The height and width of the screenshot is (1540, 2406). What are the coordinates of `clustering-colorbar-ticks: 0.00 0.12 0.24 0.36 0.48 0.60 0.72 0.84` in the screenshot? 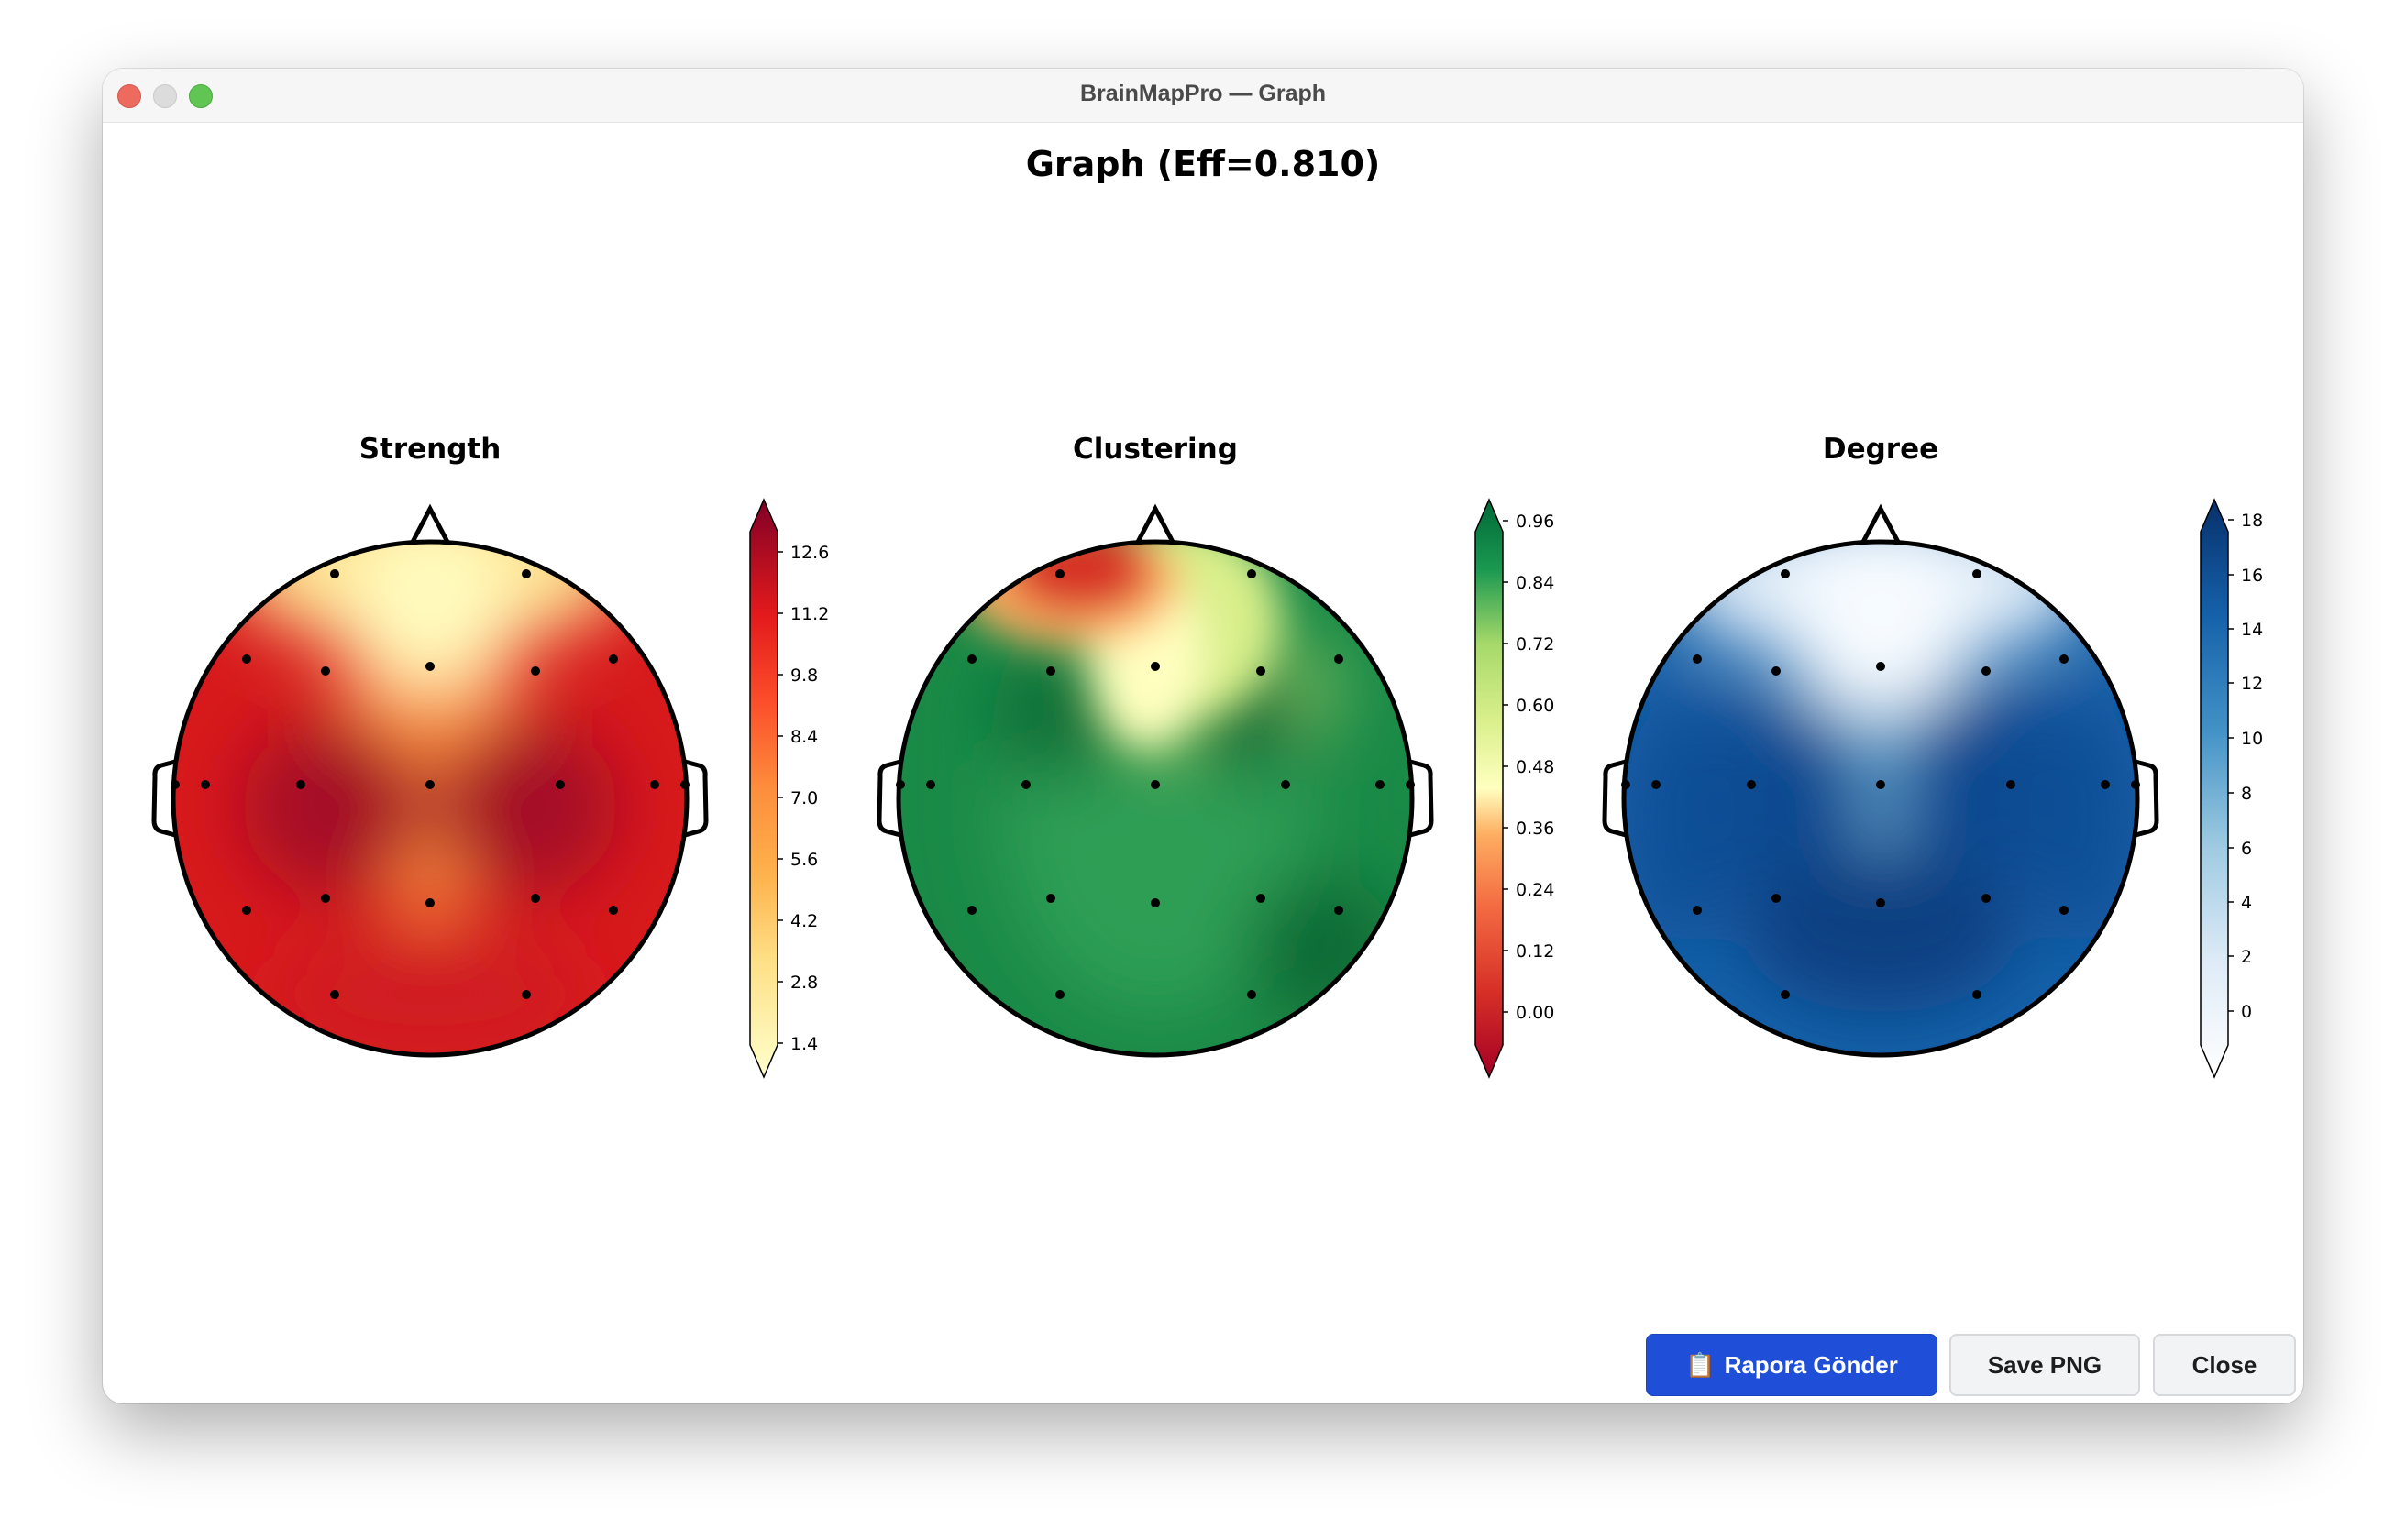 It's located at (1528, 767).